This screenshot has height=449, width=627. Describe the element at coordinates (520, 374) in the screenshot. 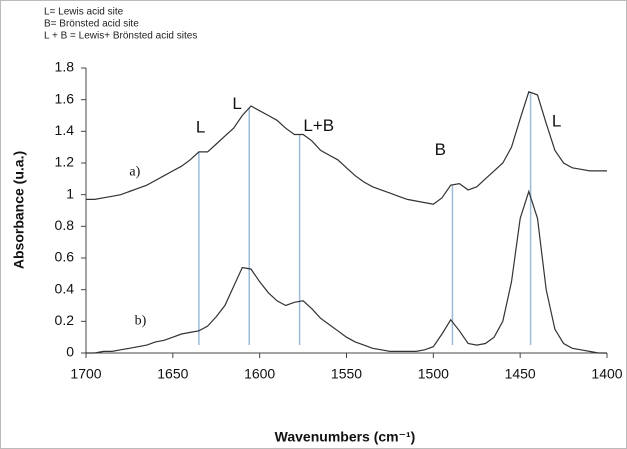

I see `x-tick-label: 1450` at that location.